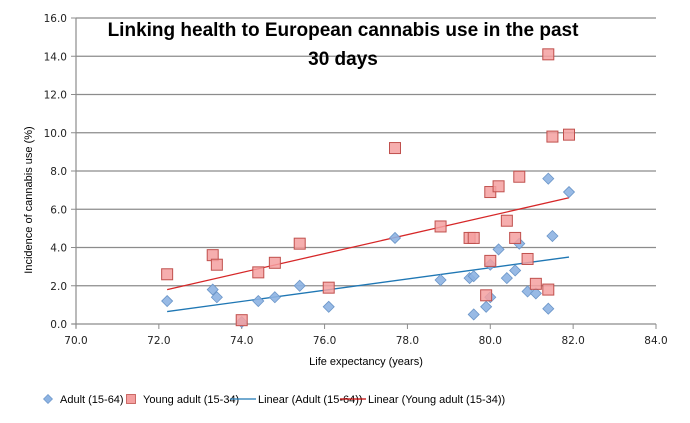  I want to click on y-tick-label: 2.0, so click(58, 287).